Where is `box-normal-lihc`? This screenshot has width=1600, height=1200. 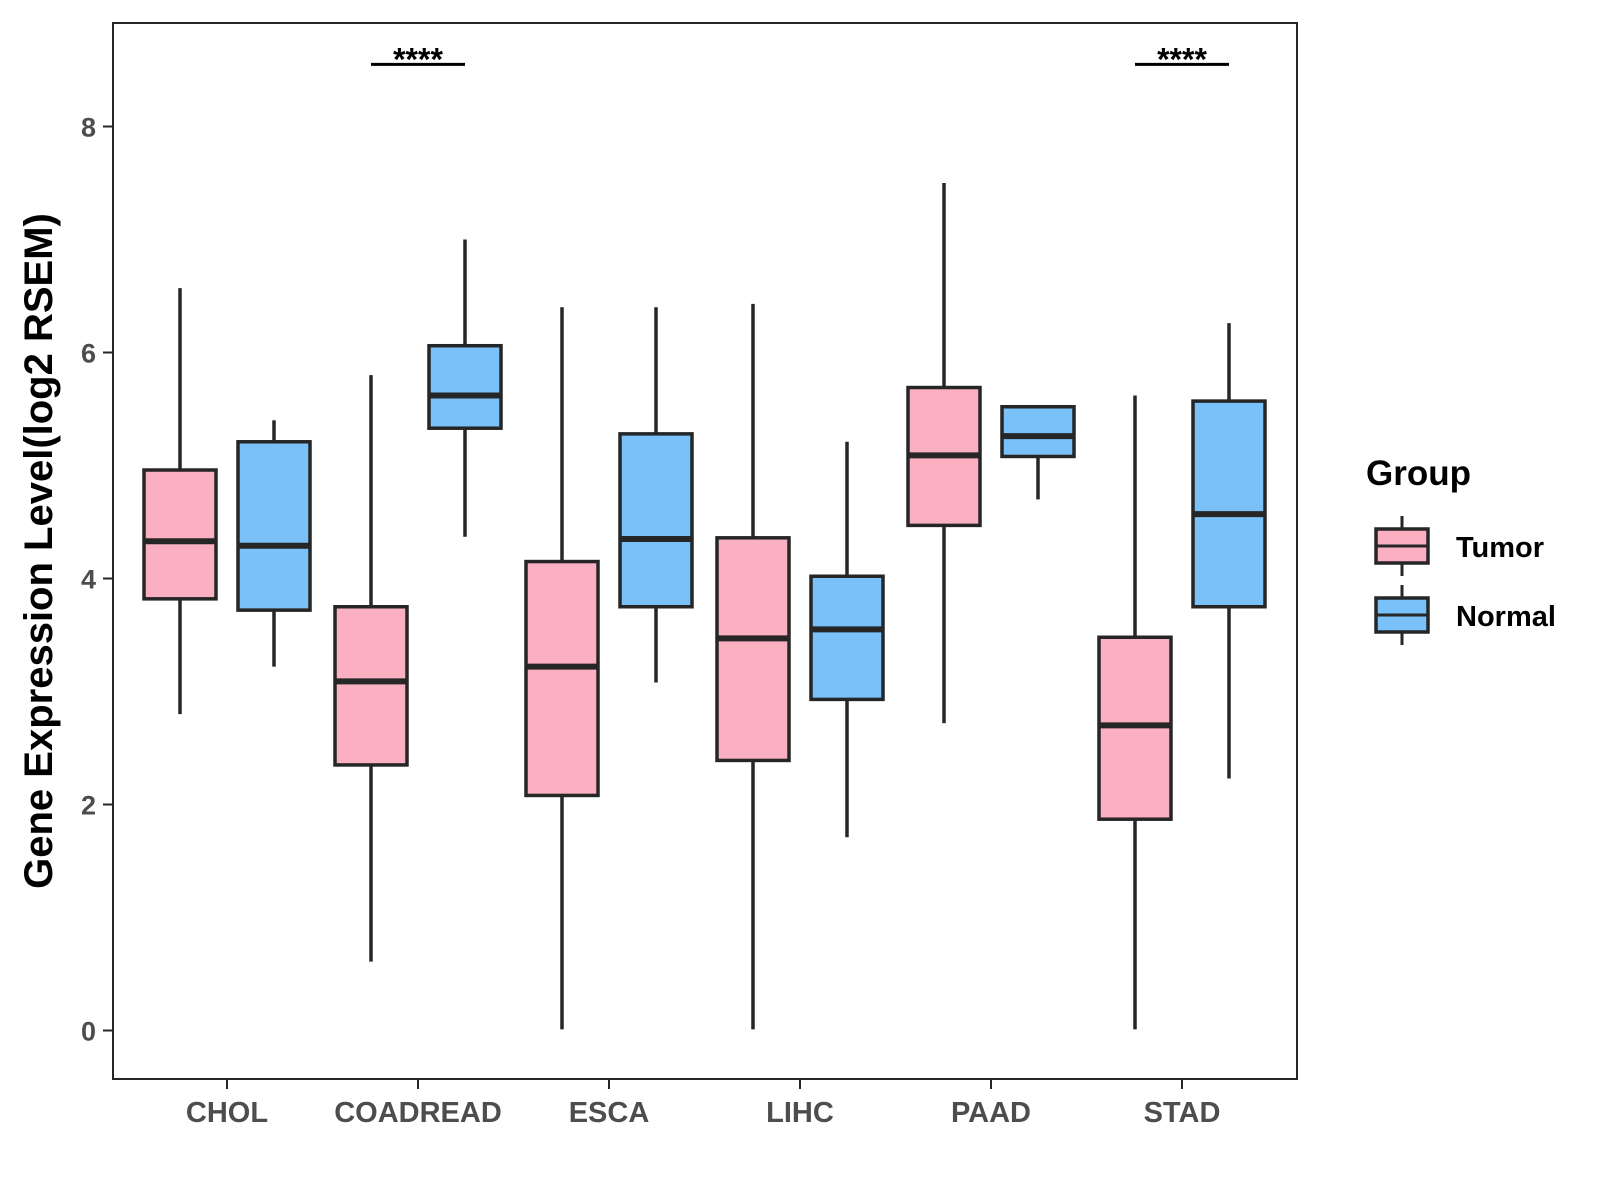
box-normal-lihc is located at coordinates (847, 639).